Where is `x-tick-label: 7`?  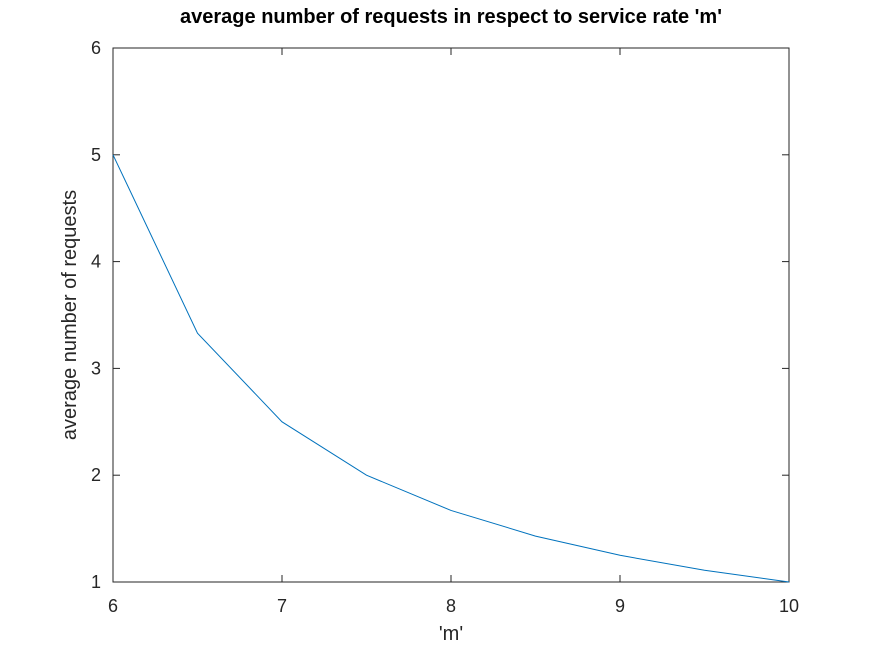 x-tick-label: 7 is located at coordinates (282, 606).